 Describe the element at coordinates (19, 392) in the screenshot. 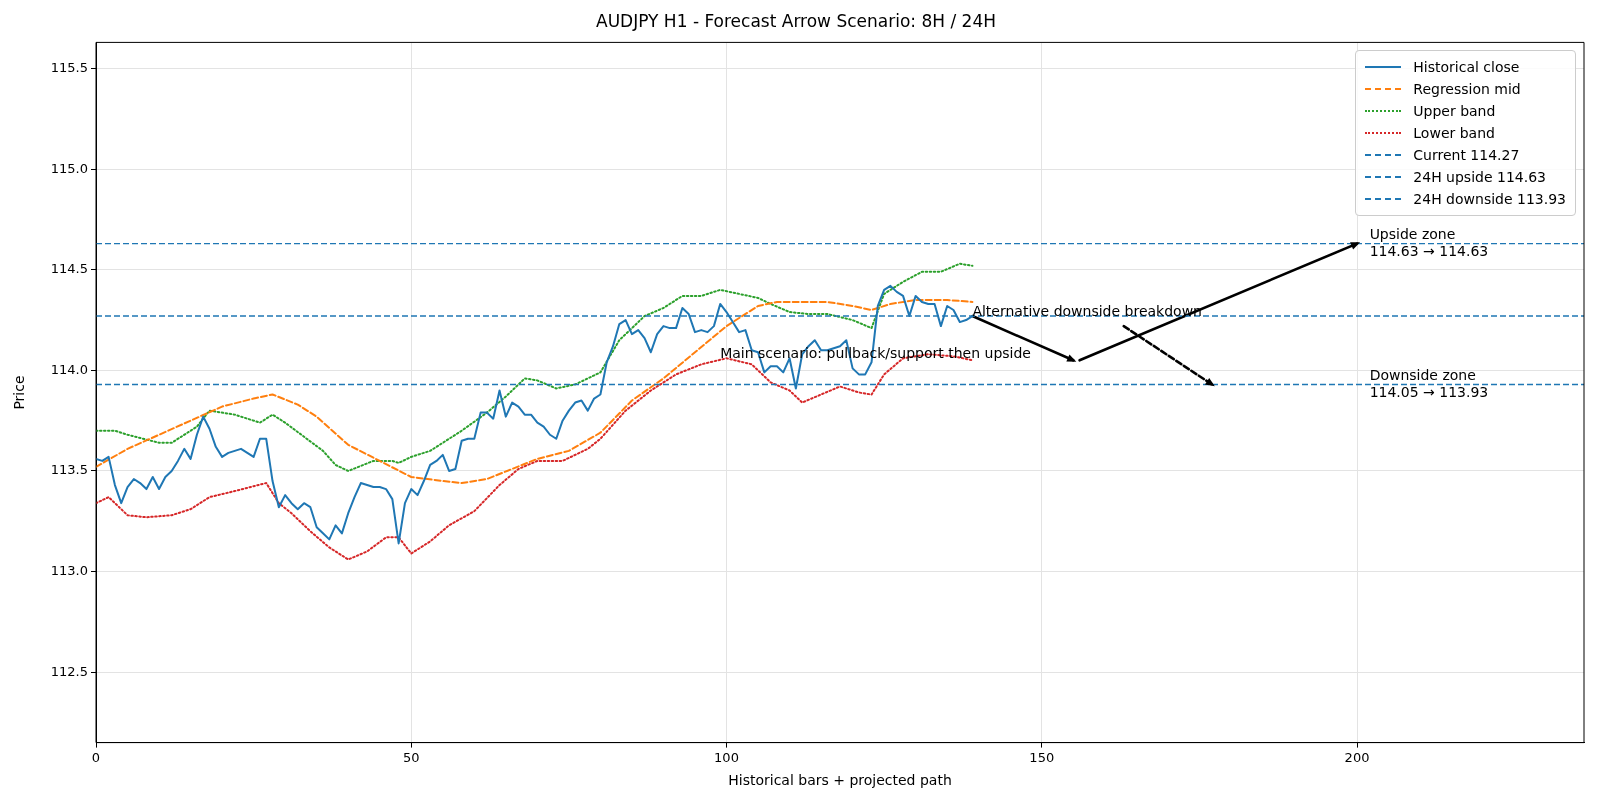

I see `y-axis-title: Price` at that location.